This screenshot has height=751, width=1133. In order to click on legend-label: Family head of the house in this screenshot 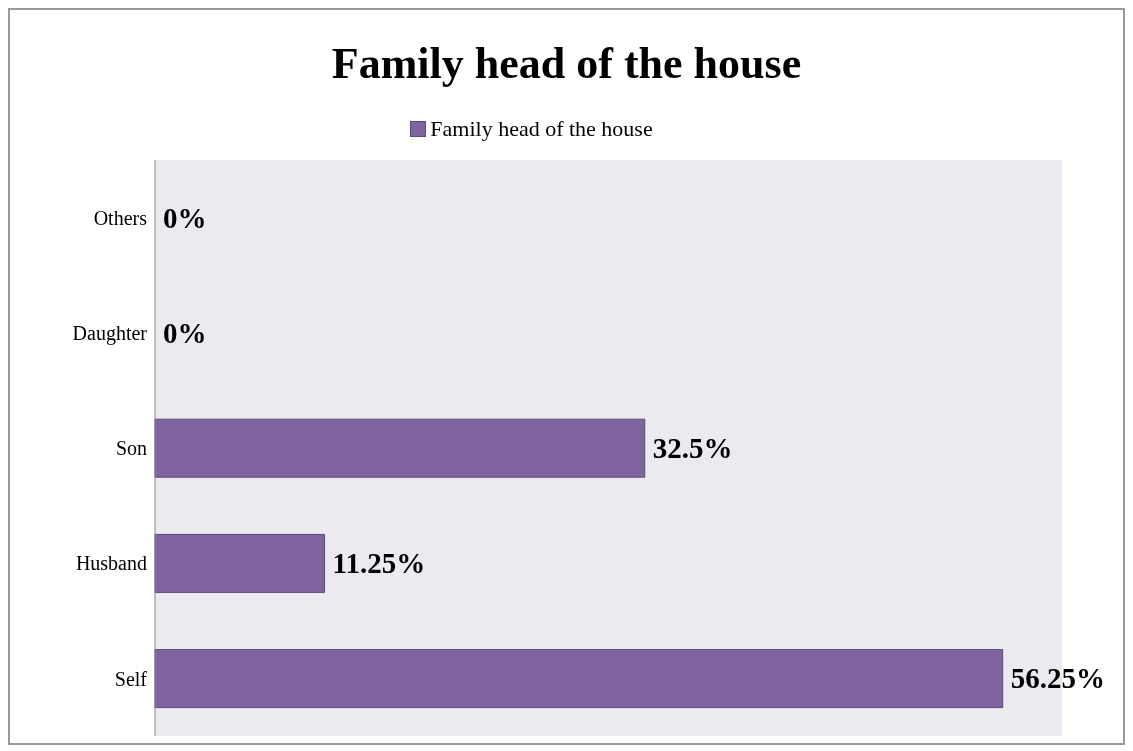, I will do `click(541, 129)`.